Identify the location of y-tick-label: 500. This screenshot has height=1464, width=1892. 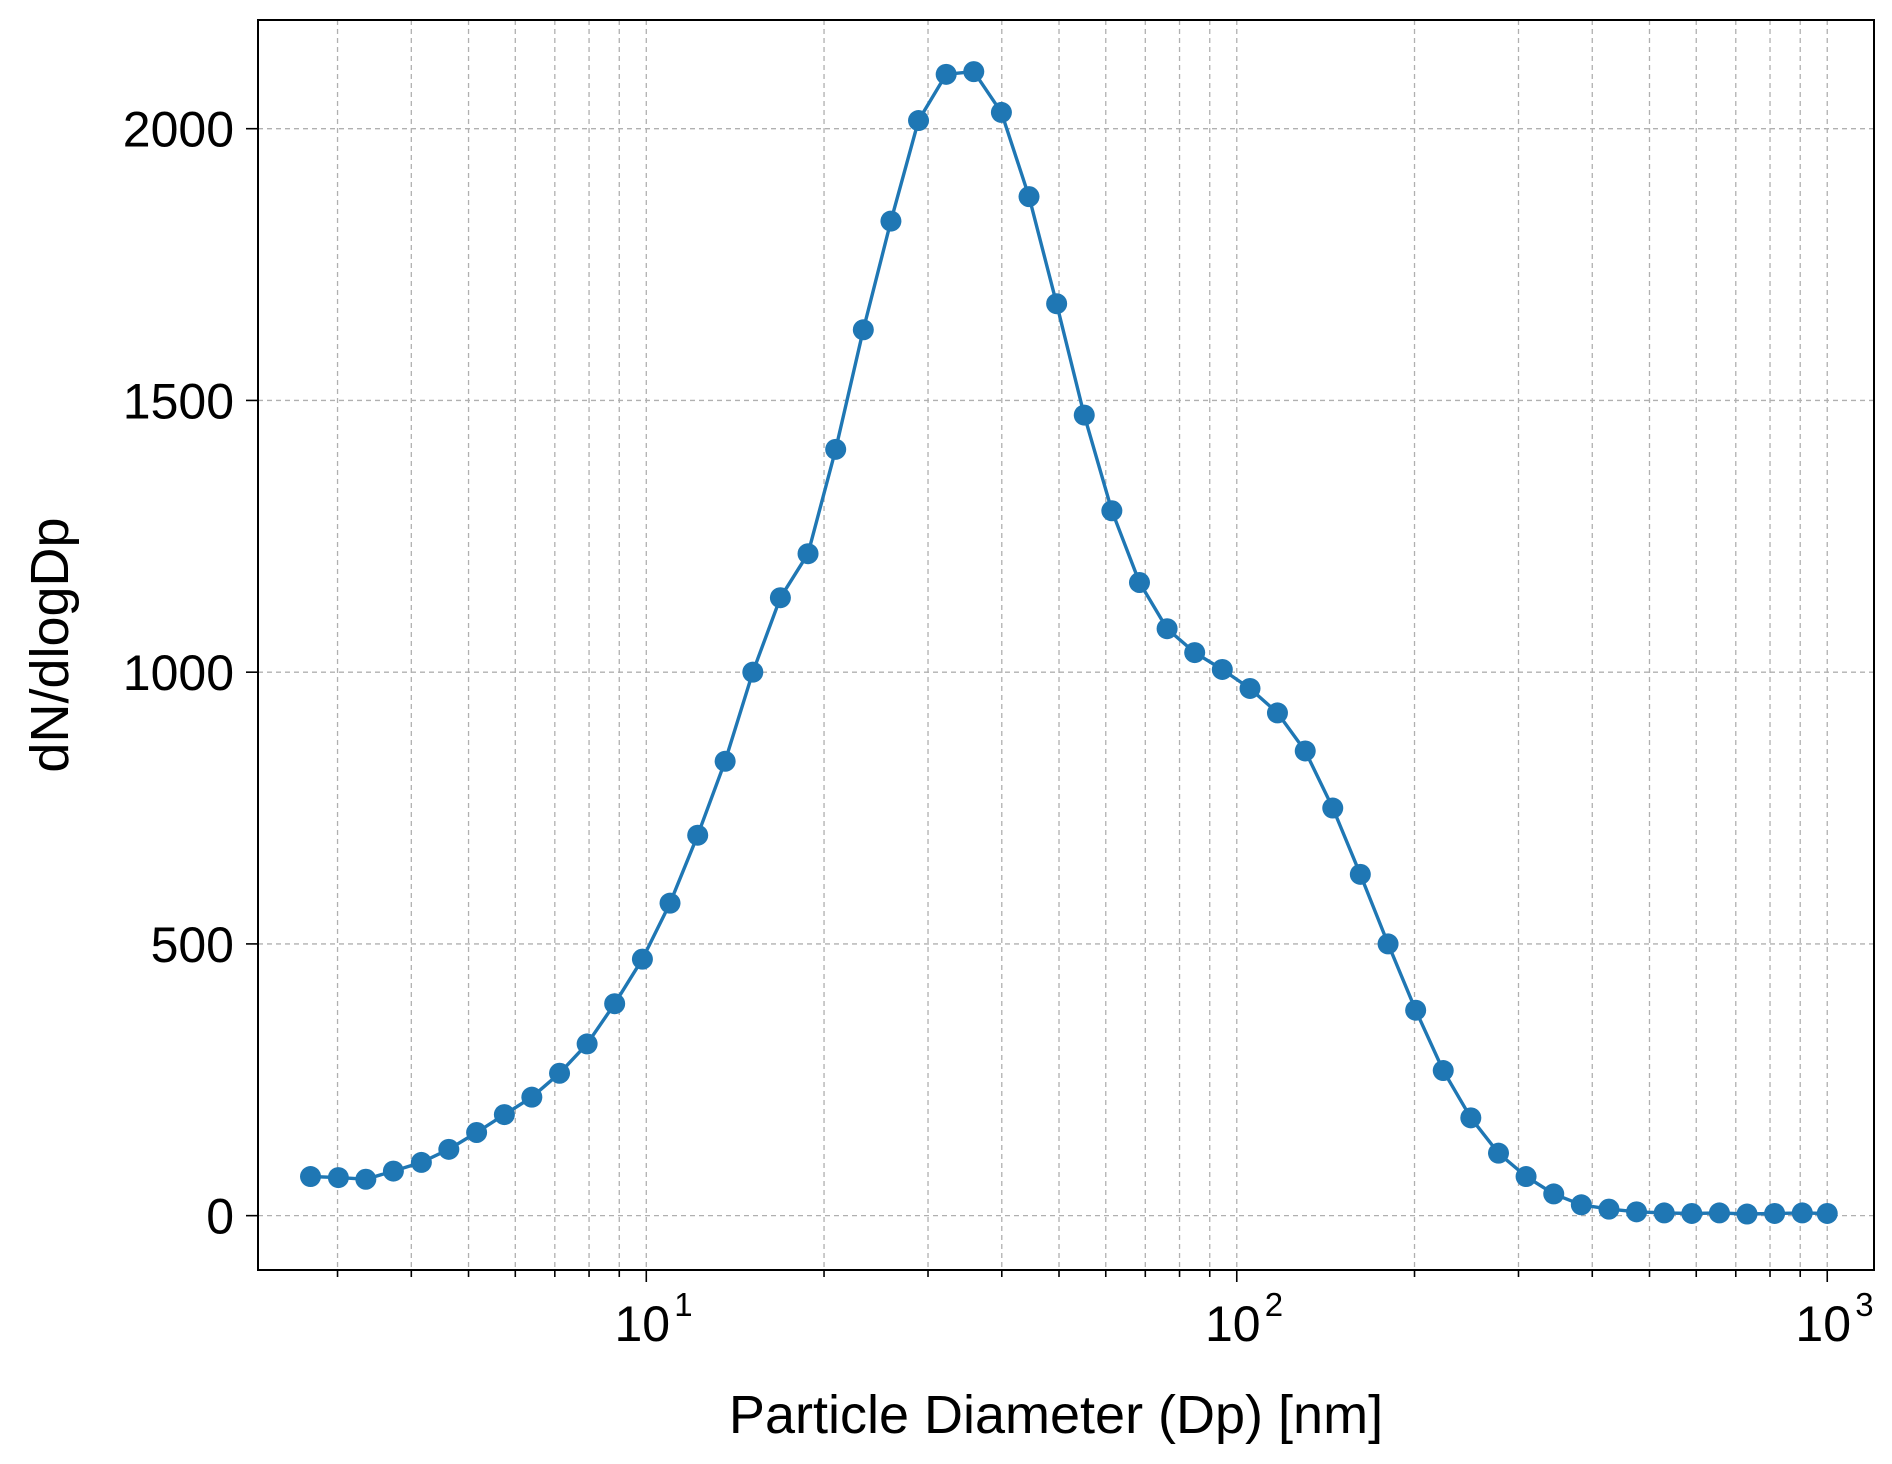
(192, 945).